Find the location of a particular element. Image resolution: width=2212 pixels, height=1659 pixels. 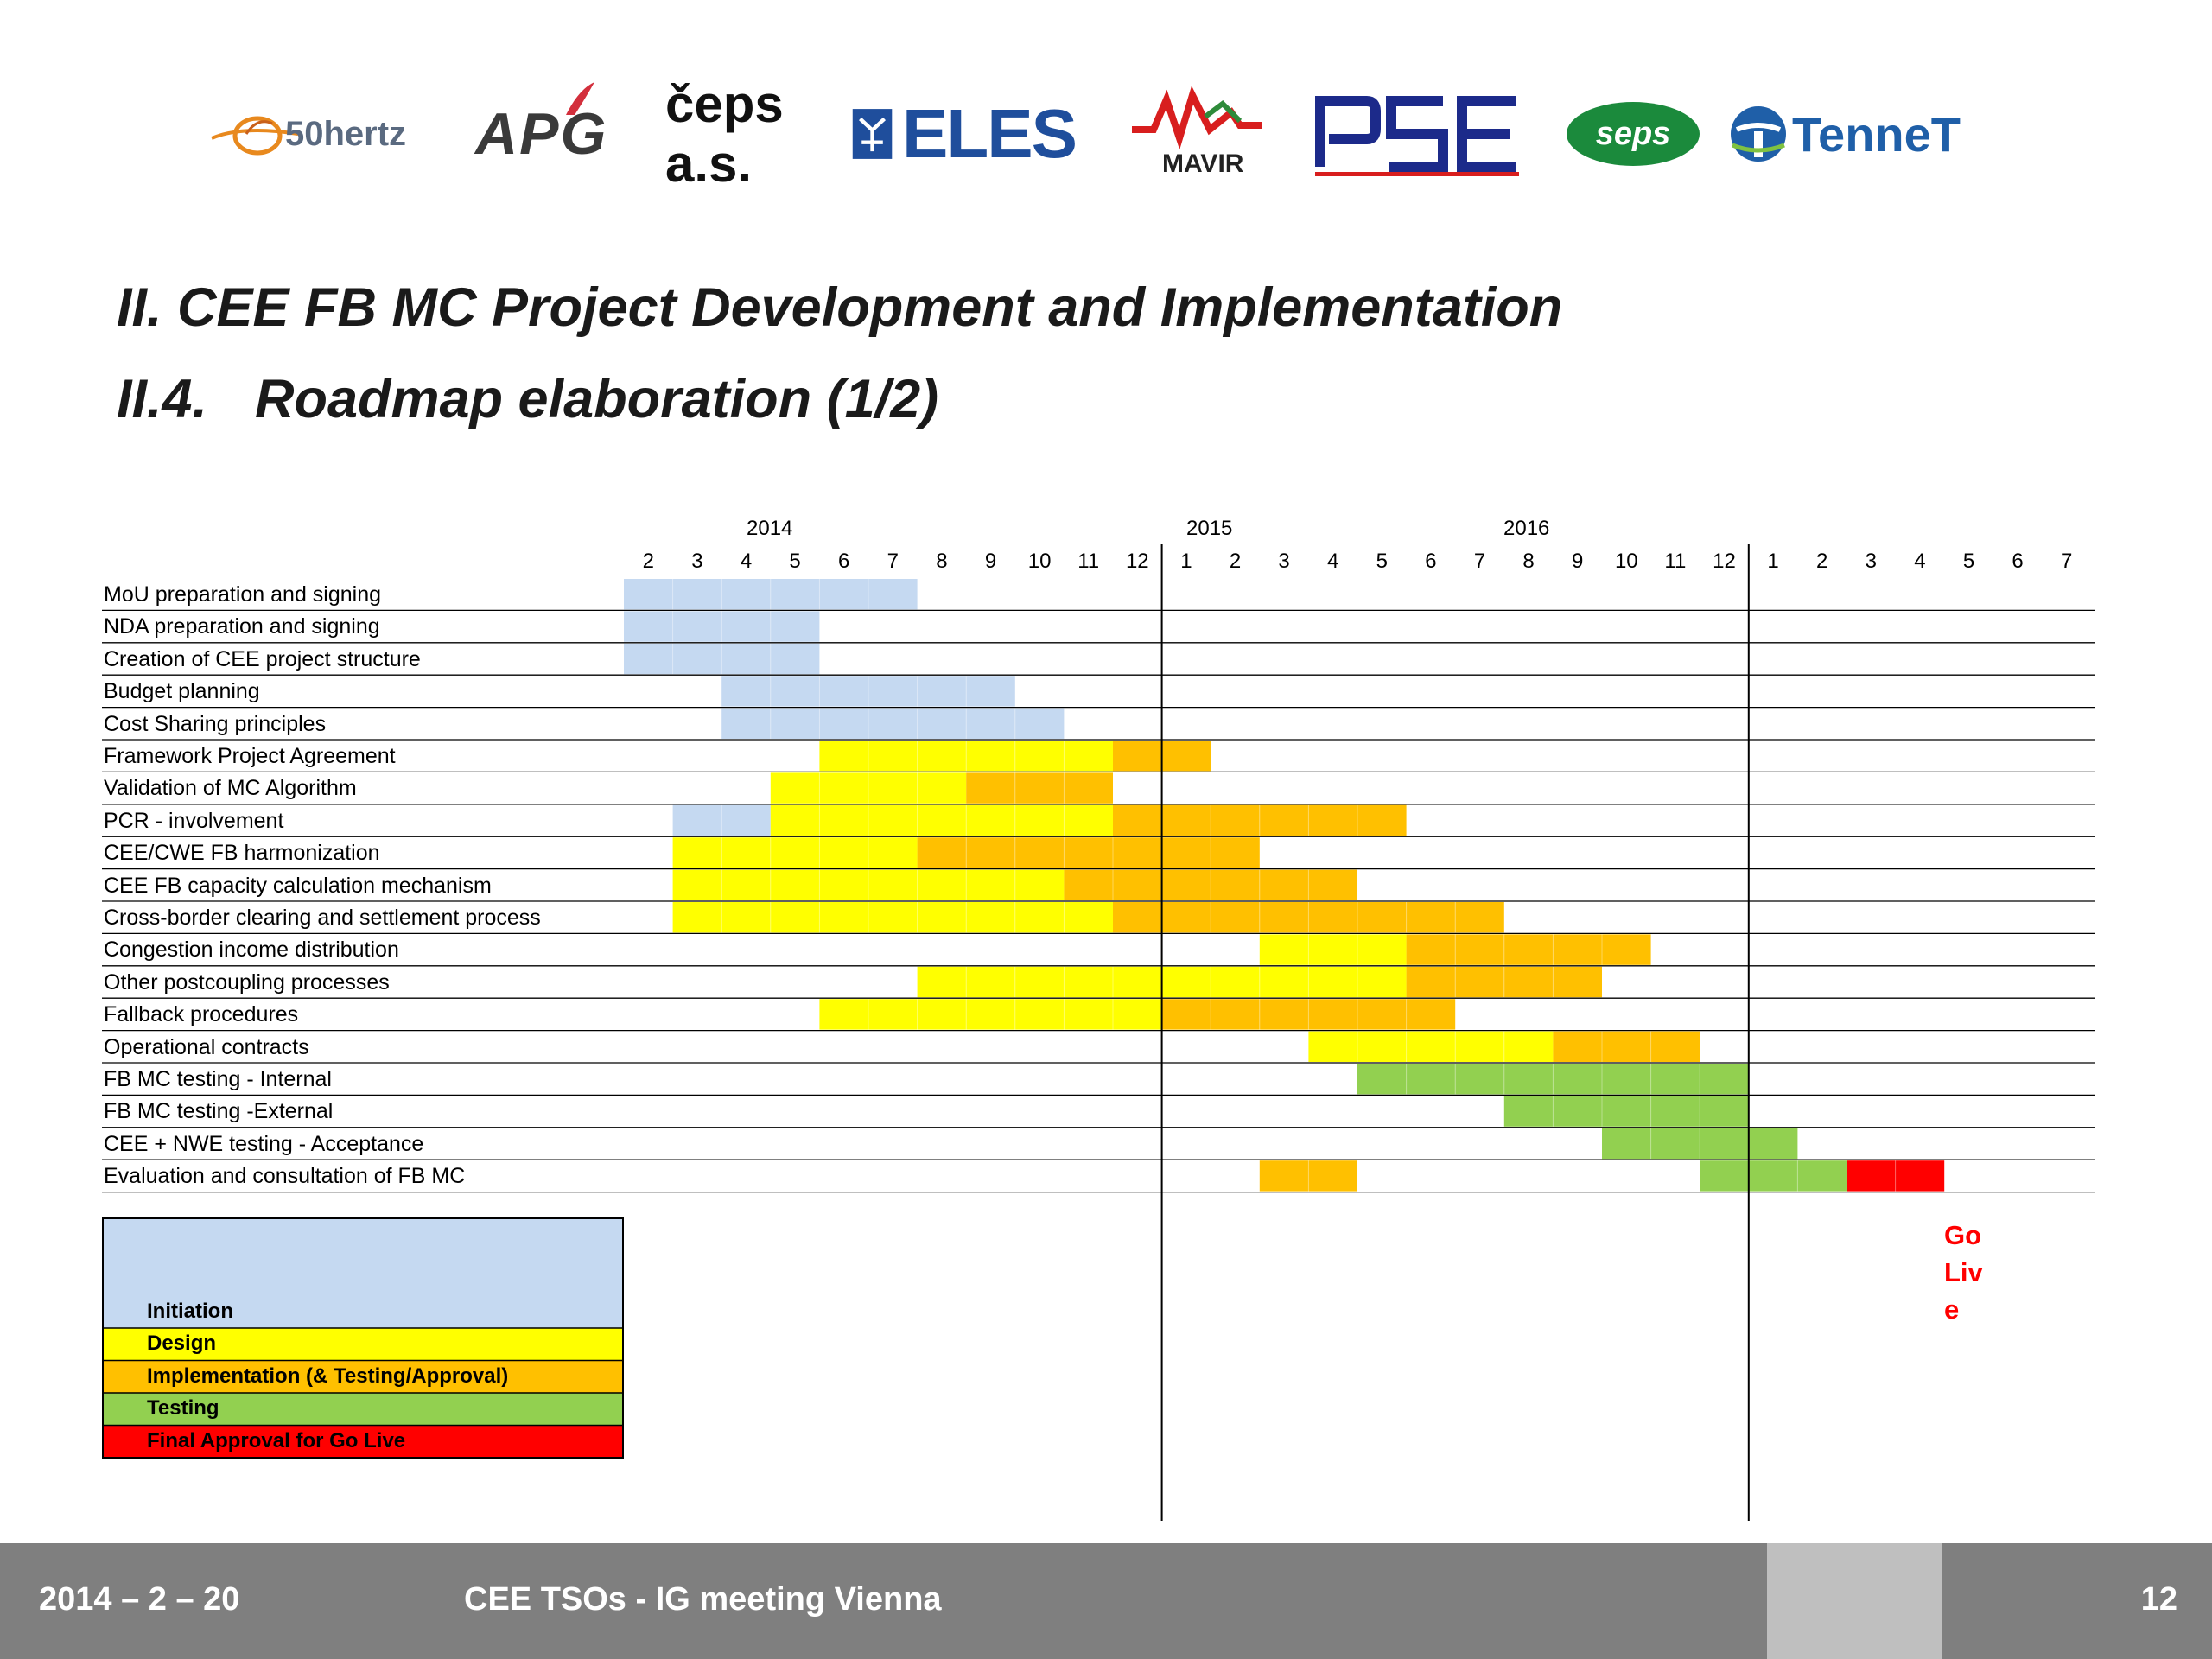

subsection-text: Roadmap elaboration (1/2) is located at coordinates (597, 399).